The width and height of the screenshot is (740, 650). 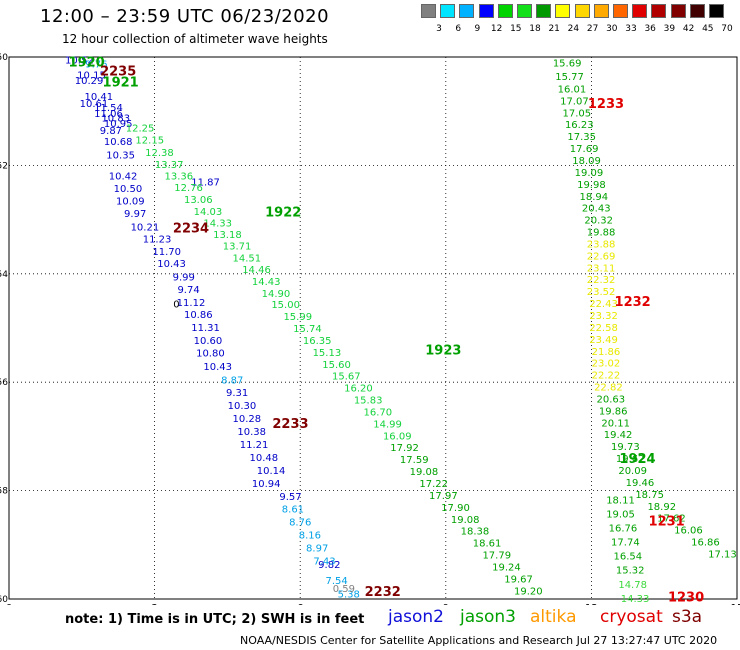 I want to click on wave-height-label: 10.28, so click(x=246, y=419).